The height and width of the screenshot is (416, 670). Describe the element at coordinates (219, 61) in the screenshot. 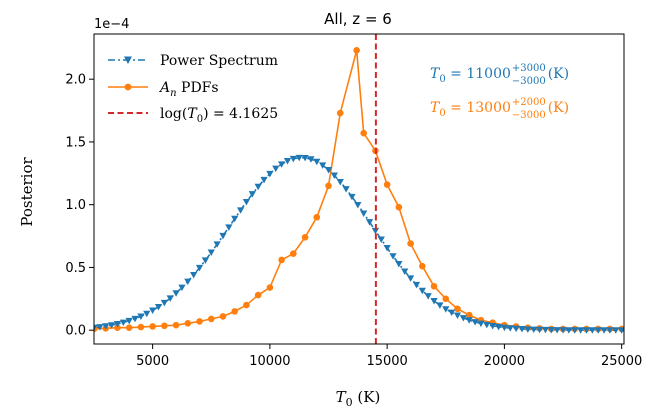

I see `legend-label-power-spectrum: Power Spectrum` at that location.